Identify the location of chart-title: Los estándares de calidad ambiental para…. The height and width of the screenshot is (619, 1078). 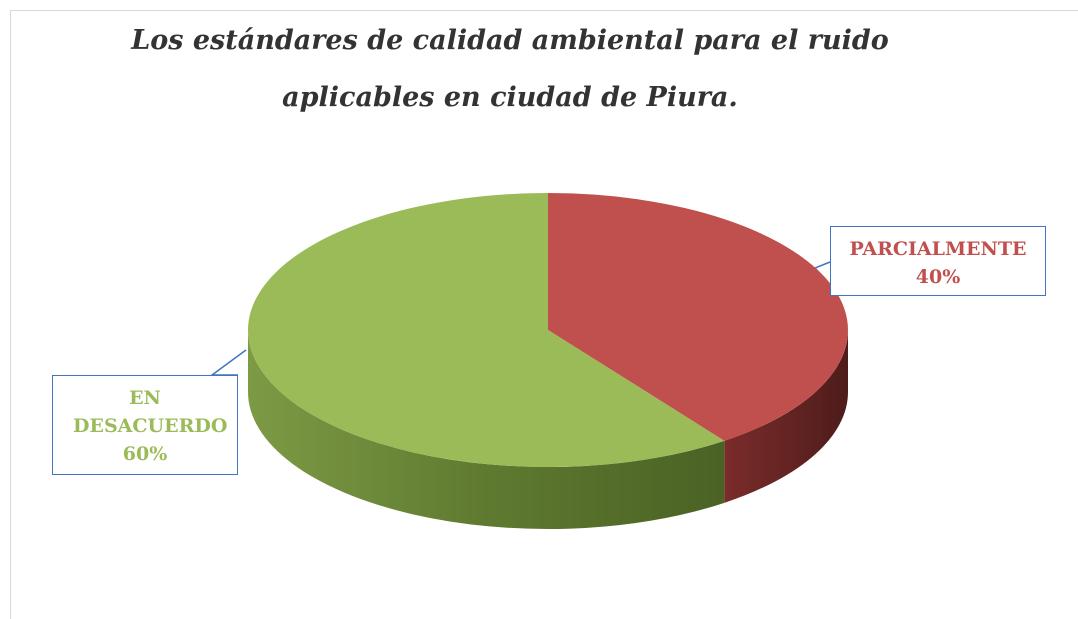
(510, 69).